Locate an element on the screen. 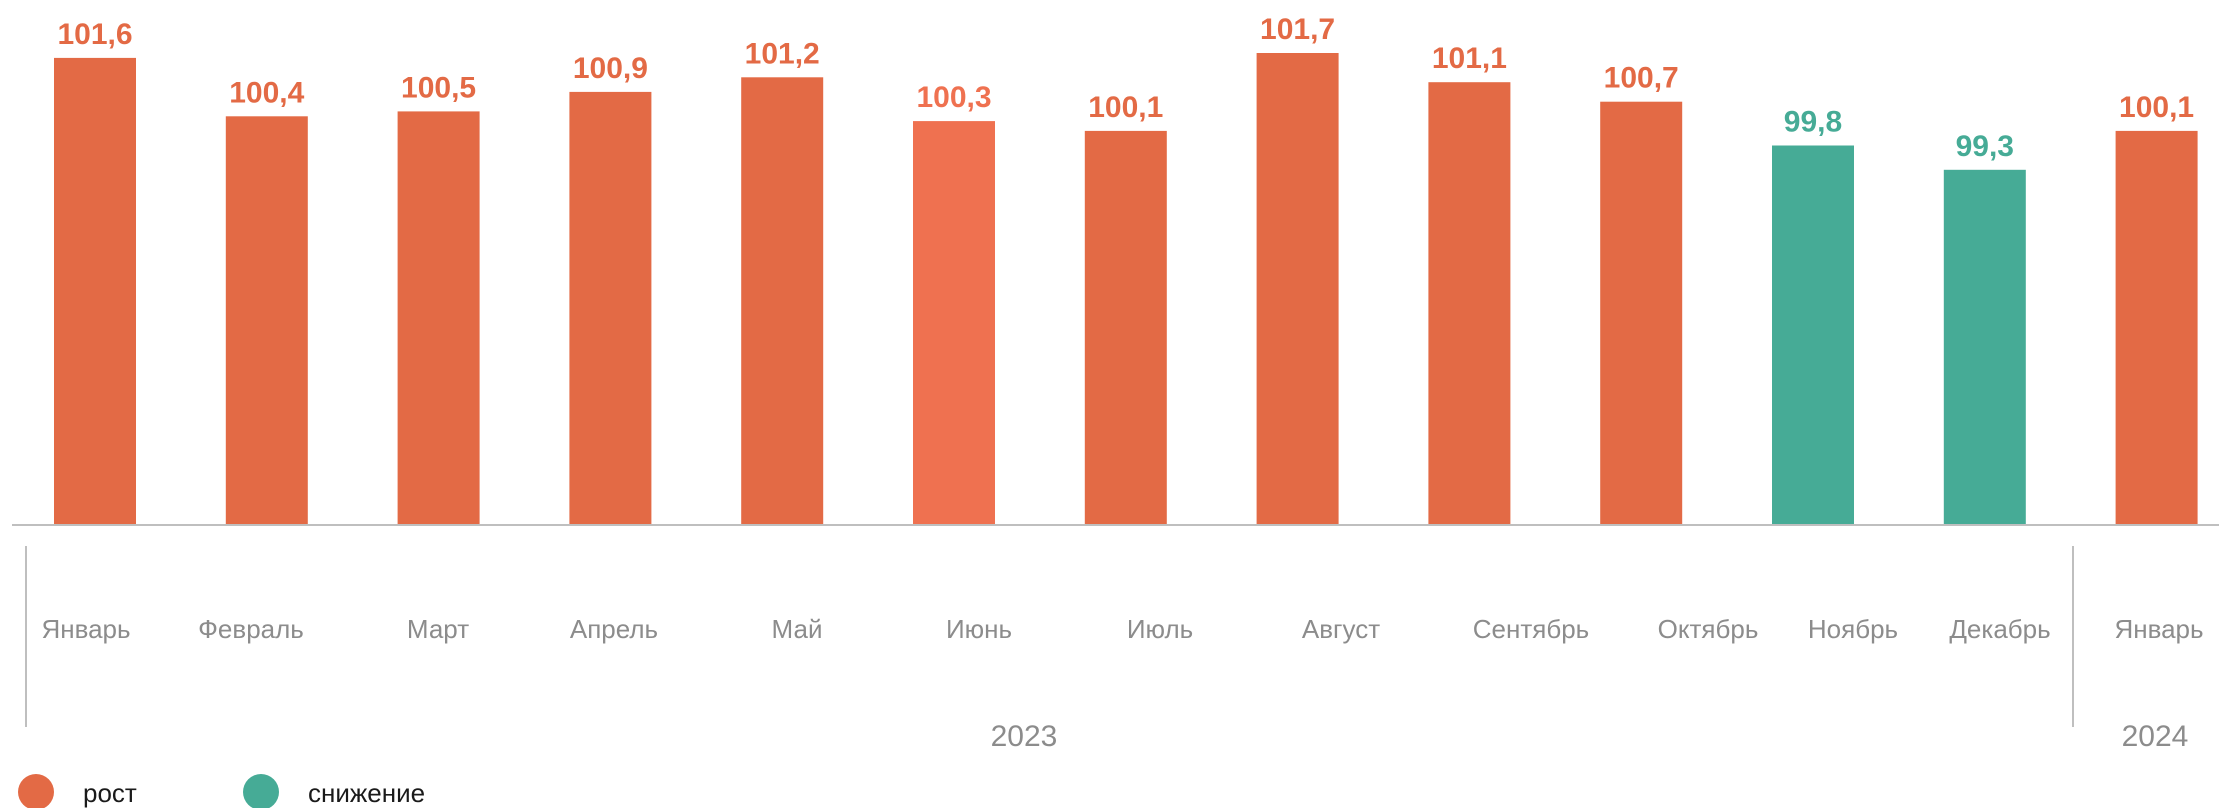 Image resolution: width=2219 pixels, height=808 pixels. x-tick-label-10: Октябрь is located at coordinates (1708, 629).